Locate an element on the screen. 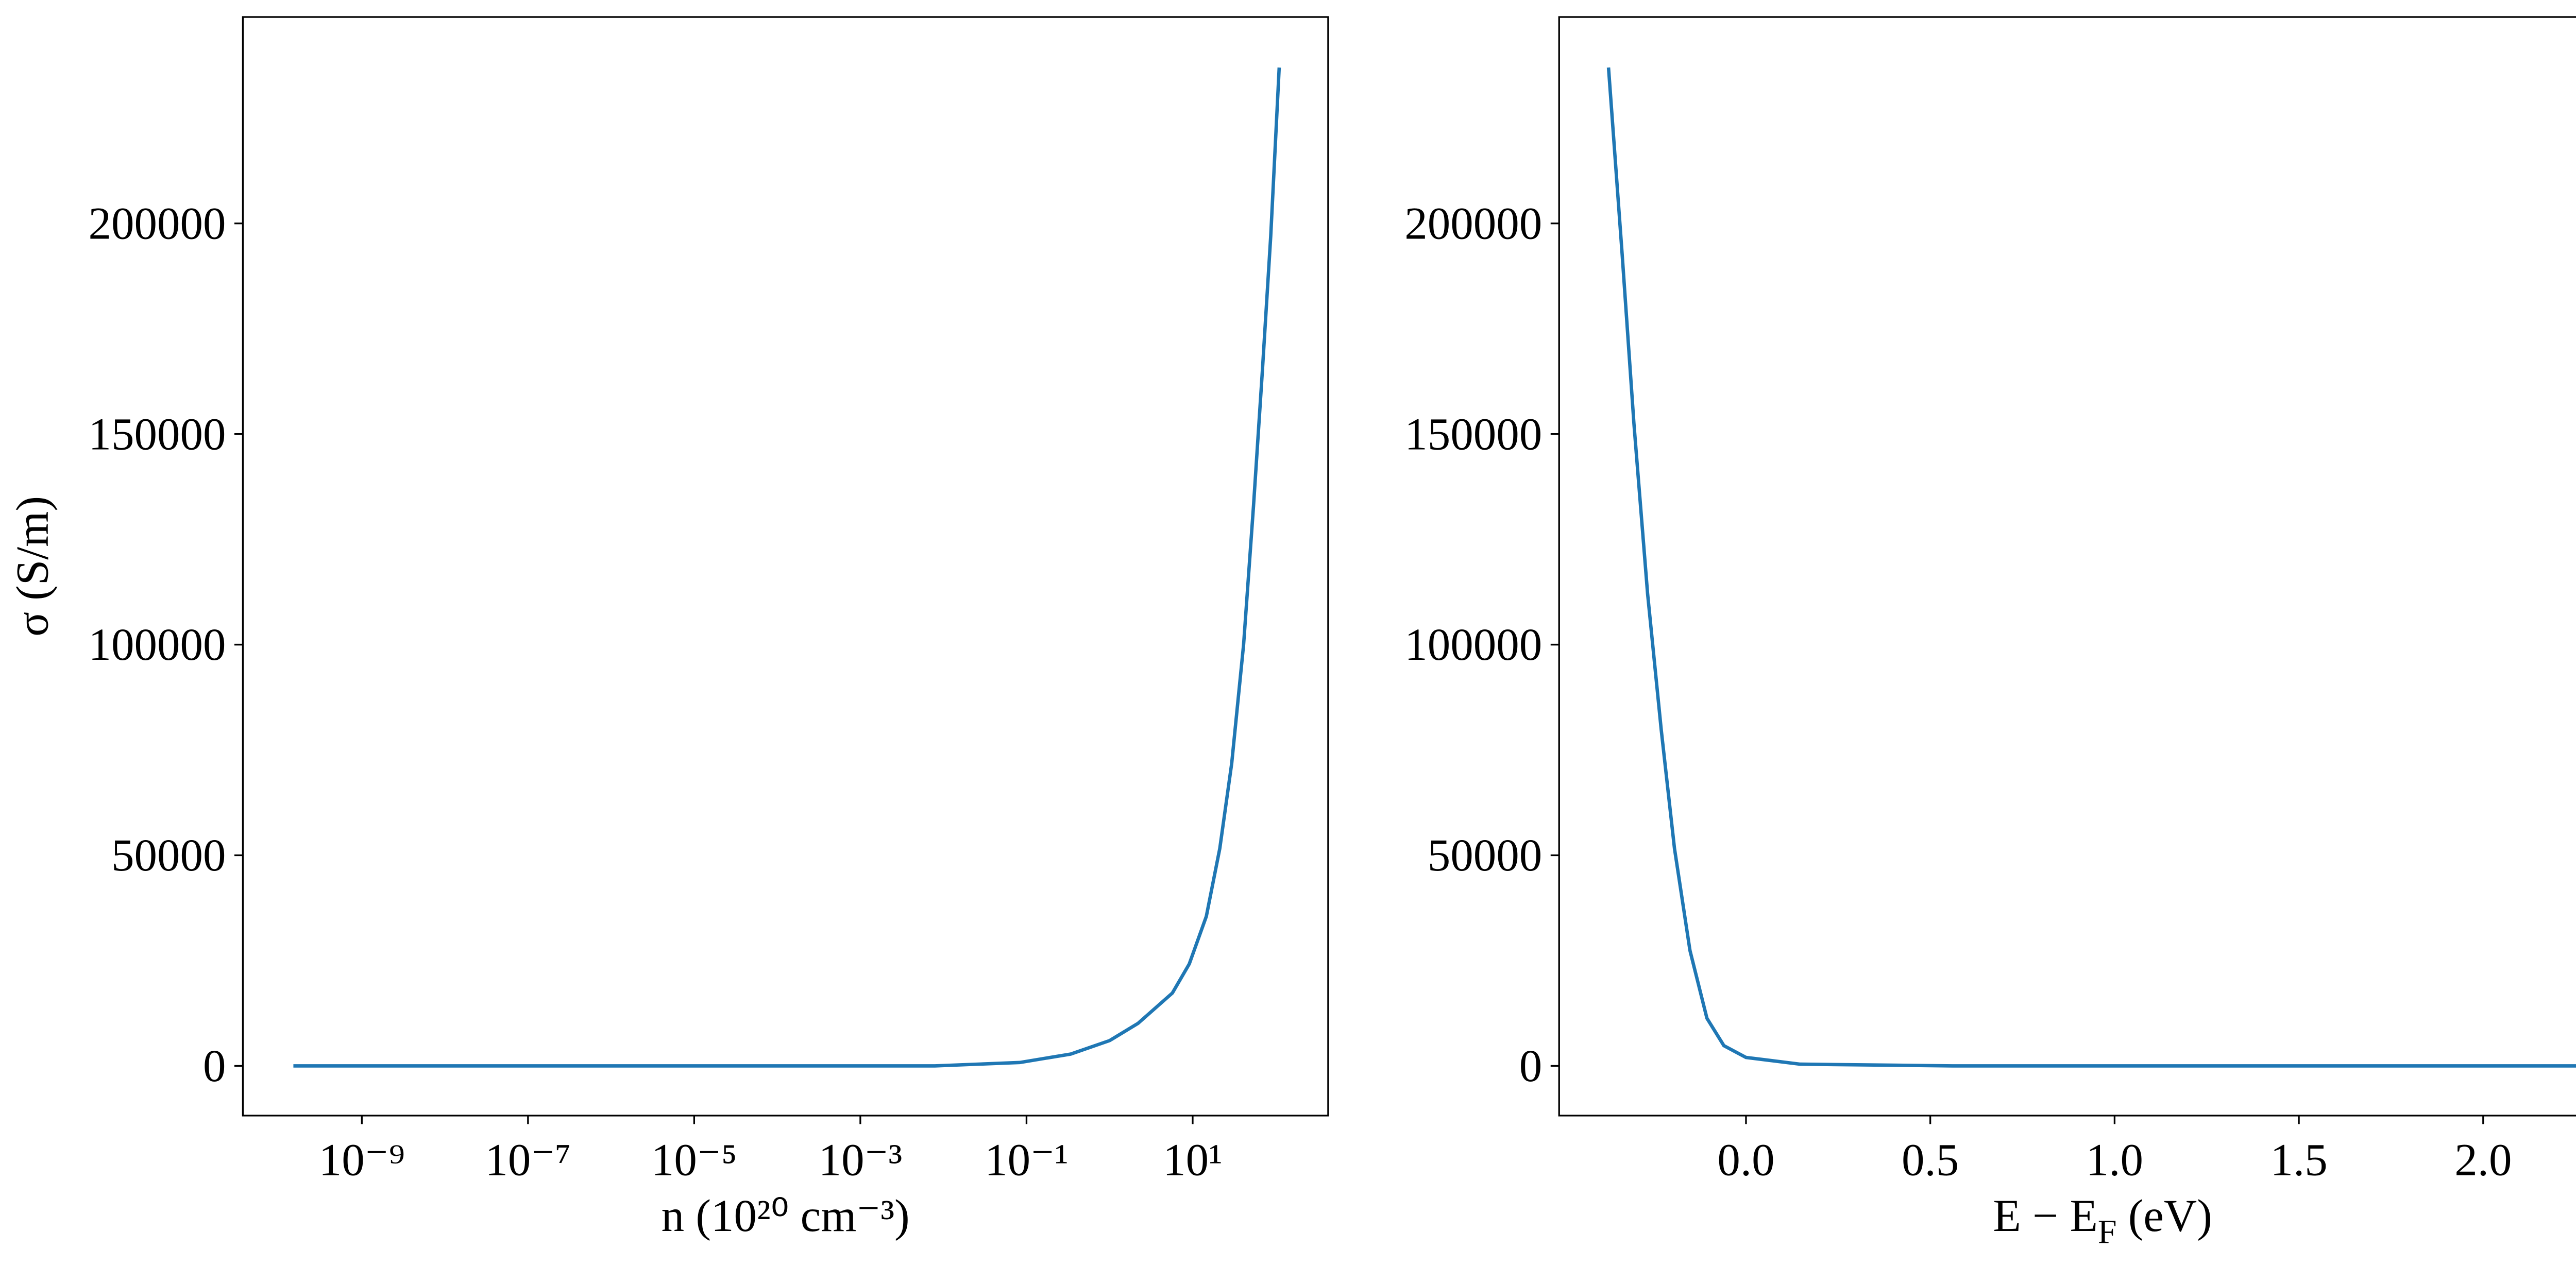 The width and height of the screenshot is (2576, 1282). x-axis-label: E − EF (eV) is located at coordinates (2102, 1221).